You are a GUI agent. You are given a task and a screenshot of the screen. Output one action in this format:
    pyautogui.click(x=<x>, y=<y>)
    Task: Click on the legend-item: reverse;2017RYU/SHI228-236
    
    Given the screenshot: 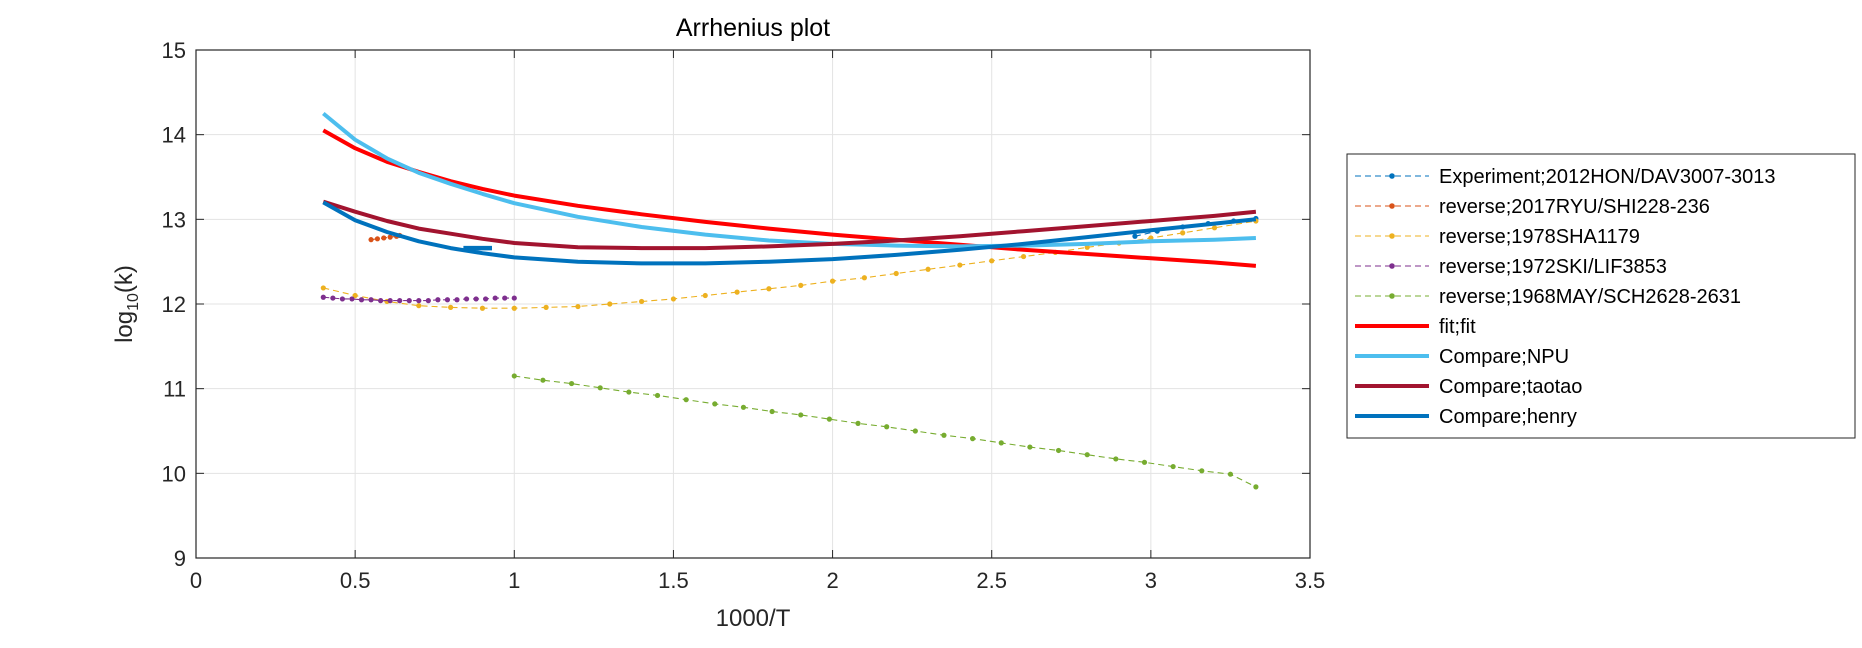 What is the action you would take?
    pyautogui.click(x=1532, y=207)
    